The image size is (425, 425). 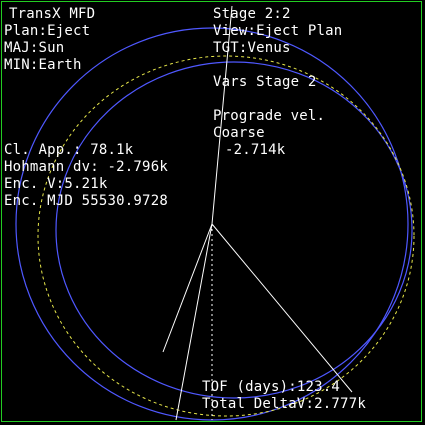 I want to click on minor-body-label: MIN:Earth, so click(x=43, y=65).